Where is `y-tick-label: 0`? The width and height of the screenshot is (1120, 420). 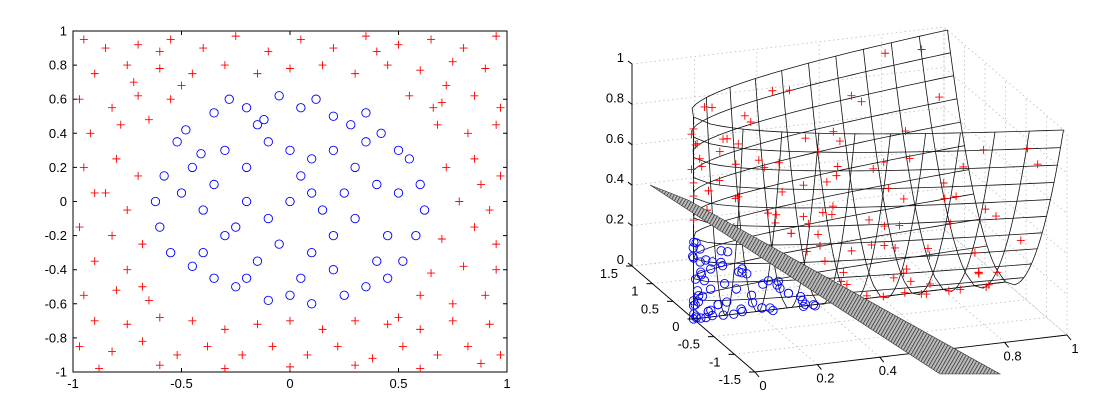 y-tick-label: 0 is located at coordinates (63, 201).